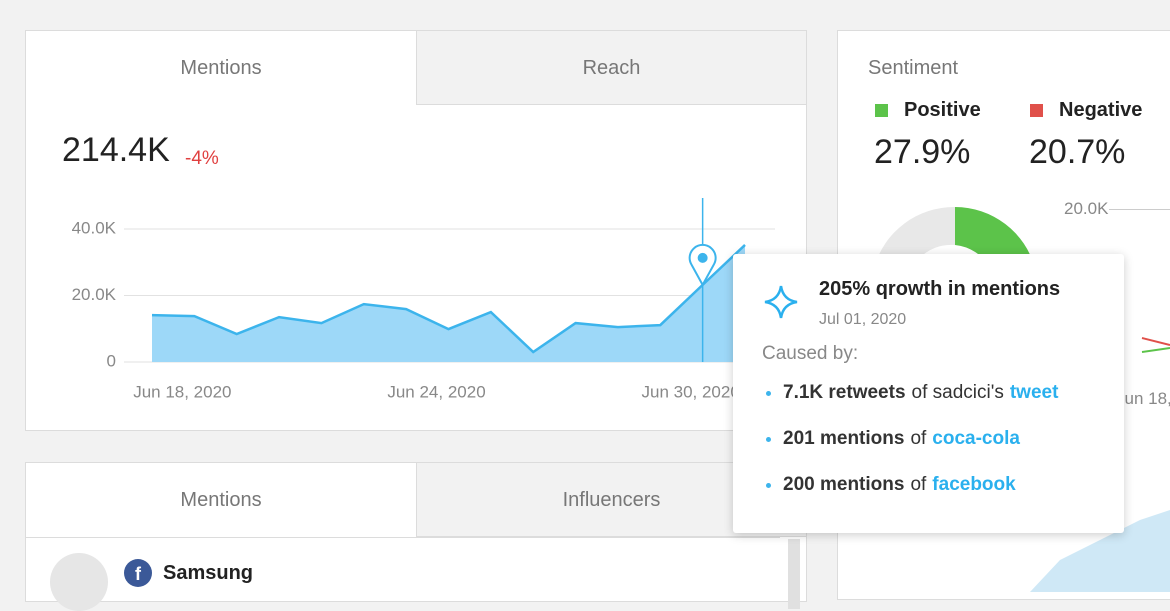  Describe the element at coordinates (208, 573) in the screenshot. I see `author: Samsung` at that location.